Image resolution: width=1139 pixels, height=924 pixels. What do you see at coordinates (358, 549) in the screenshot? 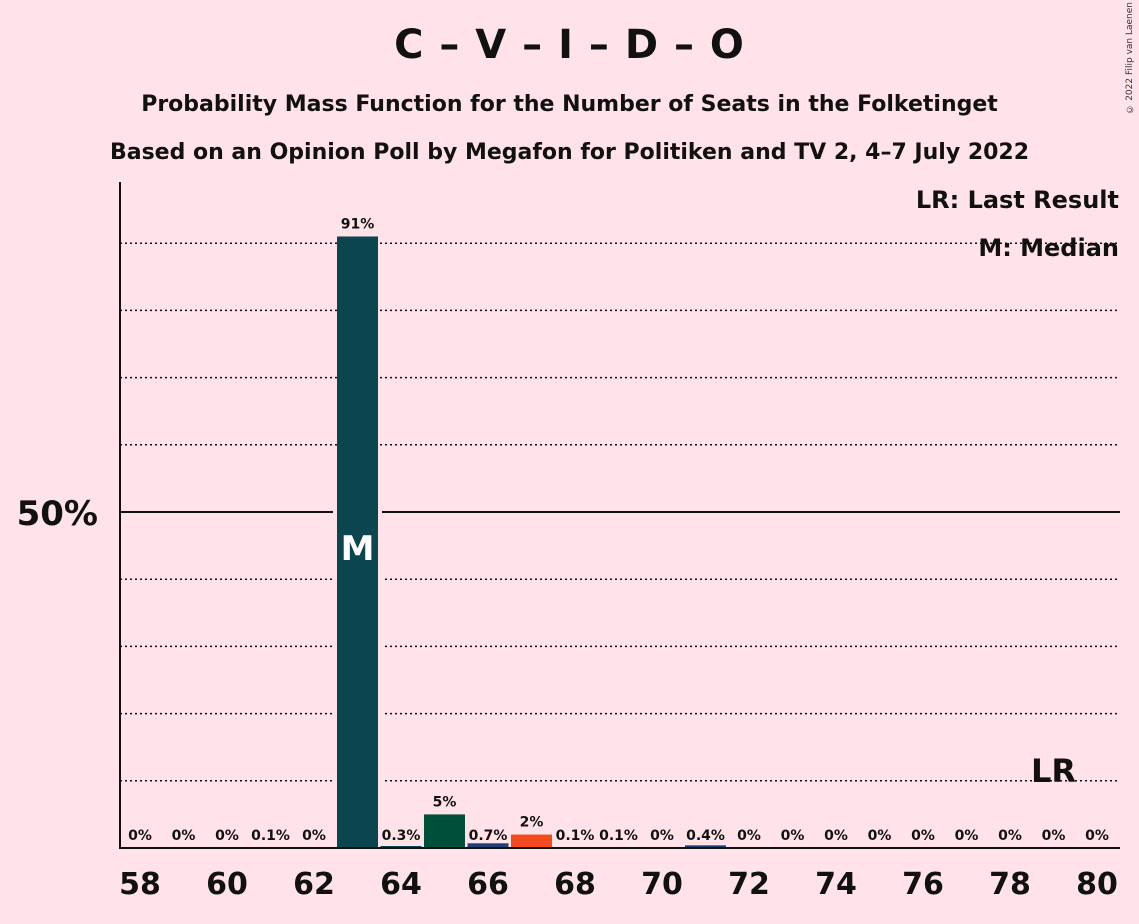
I see `median-marker: M` at bounding box center [358, 549].